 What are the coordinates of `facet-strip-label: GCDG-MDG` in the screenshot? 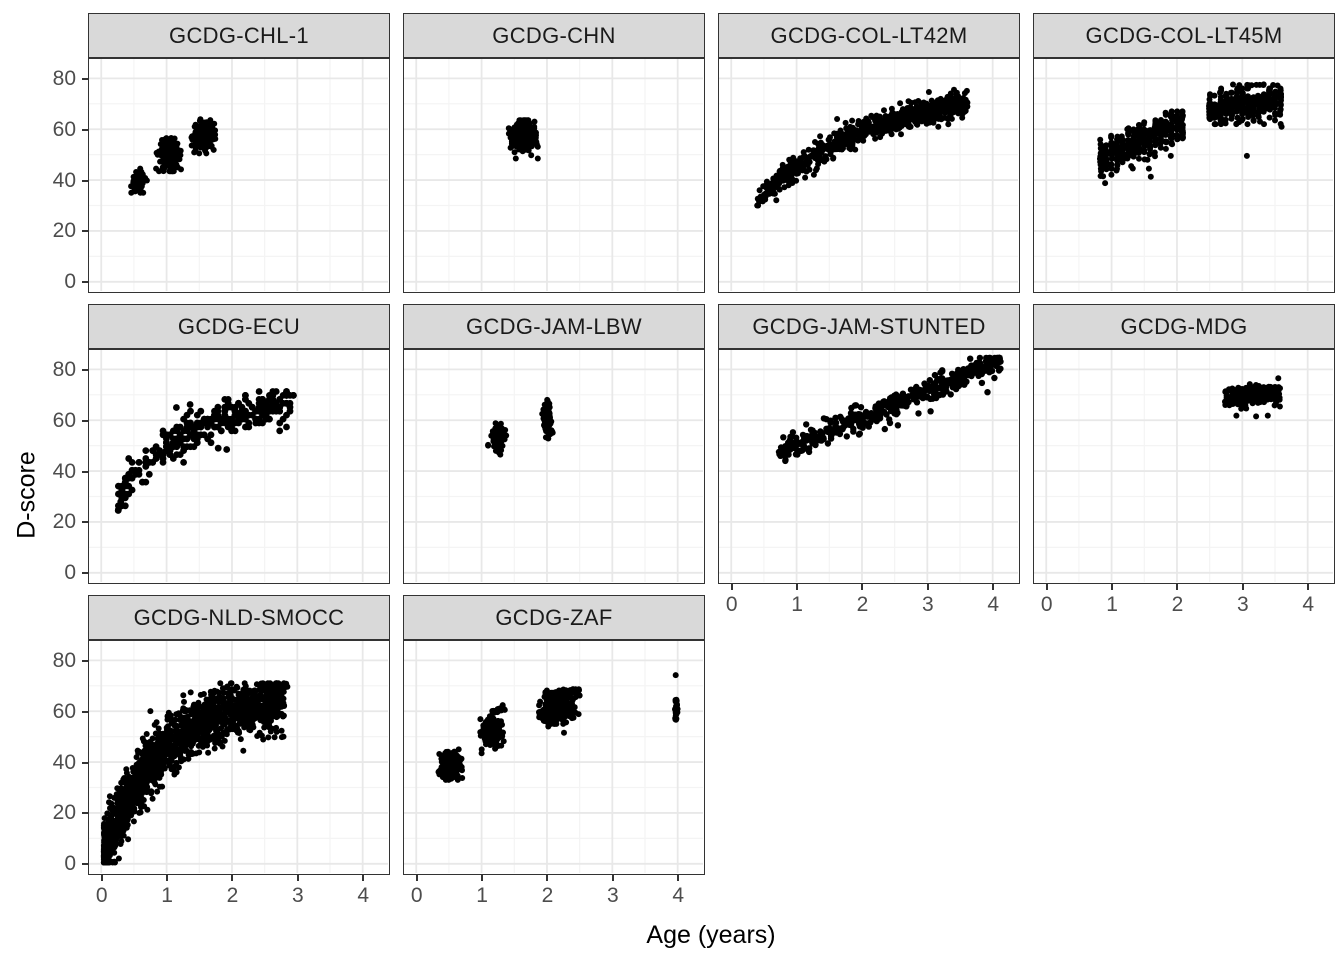 It's located at (1184, 326).